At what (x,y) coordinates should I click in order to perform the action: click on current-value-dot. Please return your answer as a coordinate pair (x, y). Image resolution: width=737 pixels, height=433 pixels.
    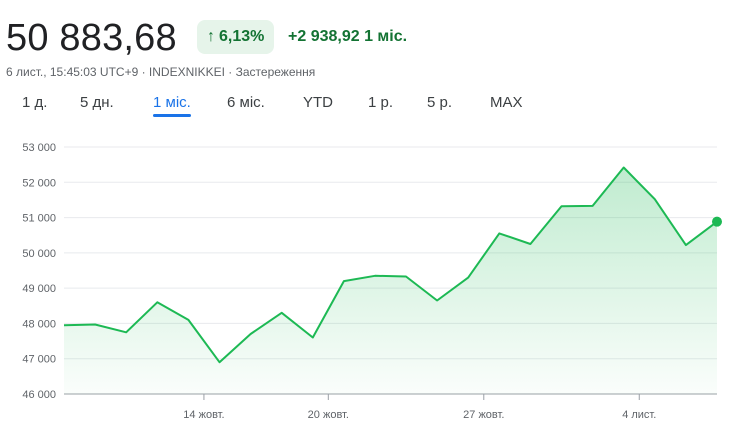
    Looking at the image, I should click on (717, 221).